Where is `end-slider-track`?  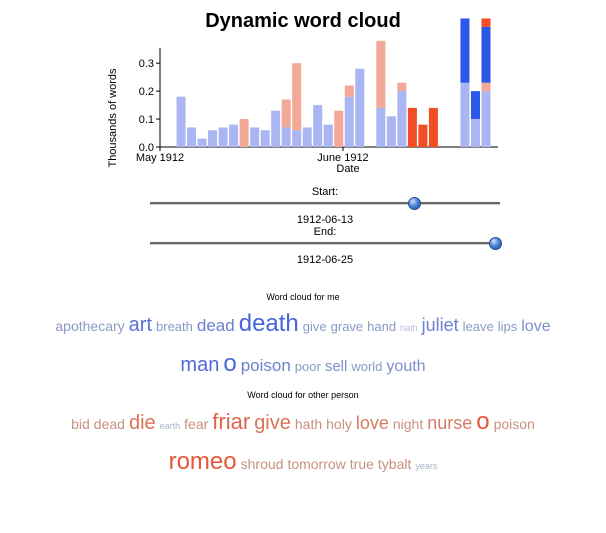
end-slider-track is located at coordinates (326, 243).